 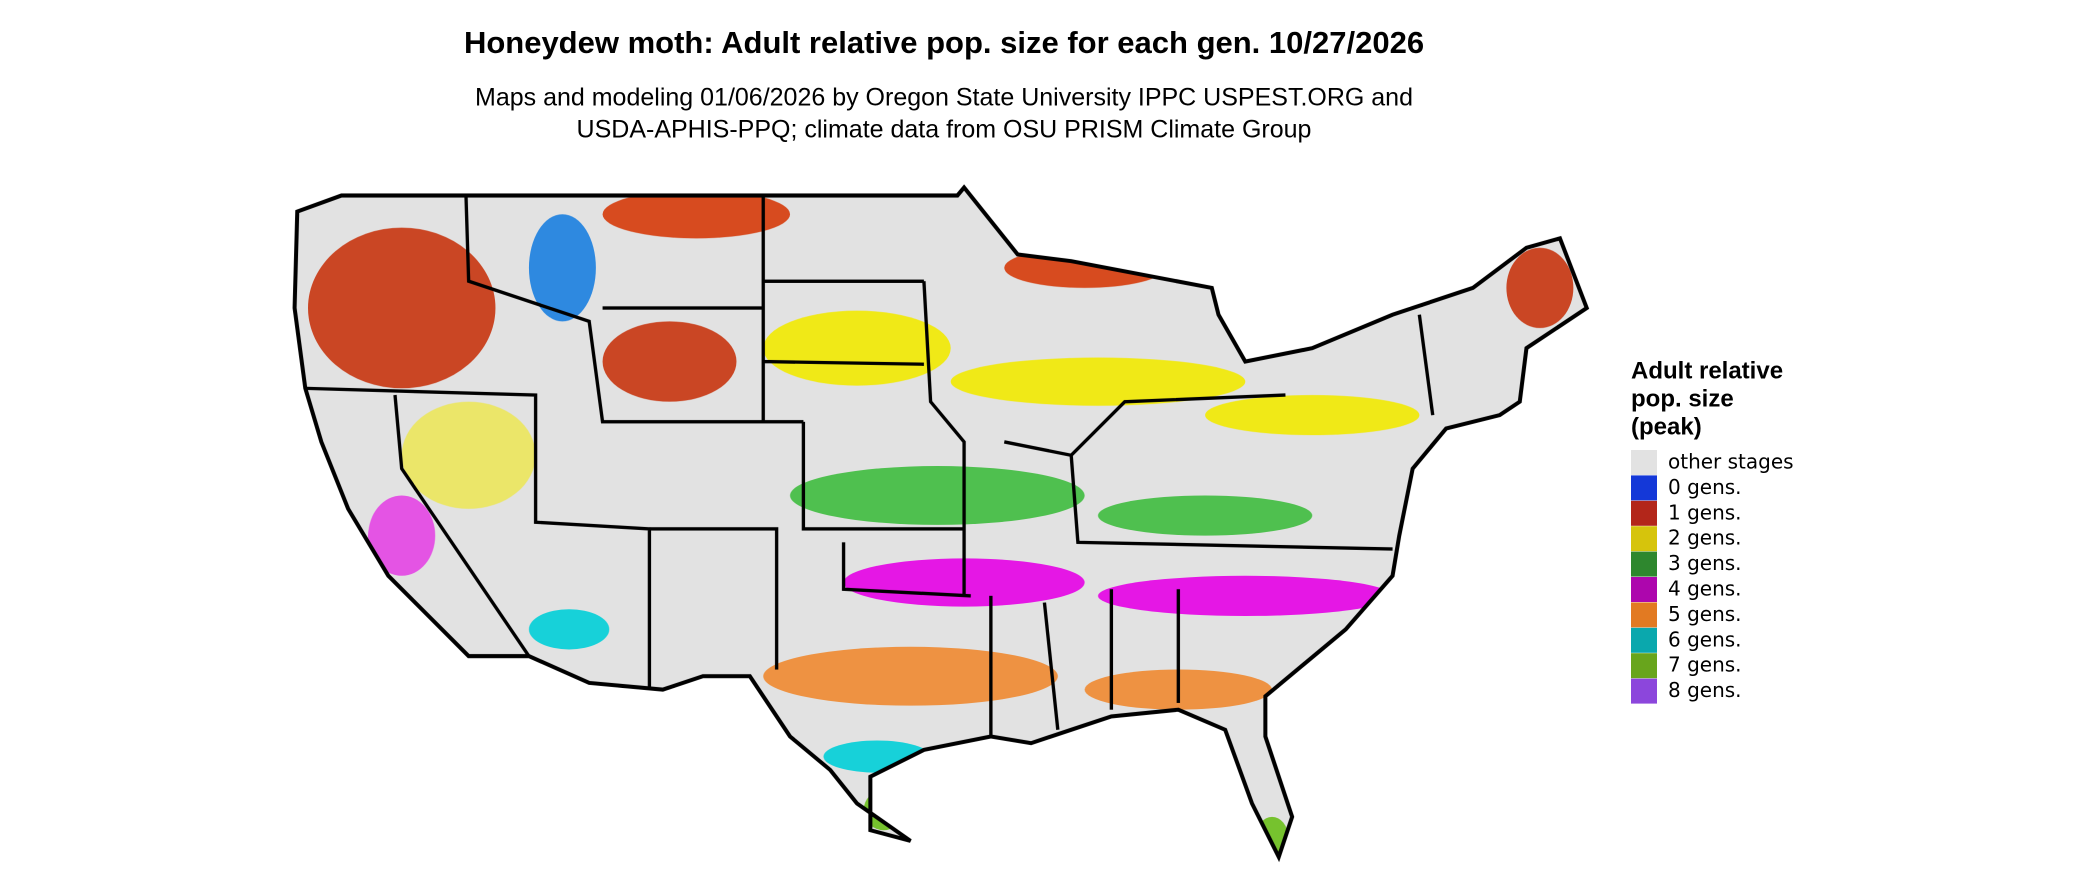 I want to click on legend-label: 7 gens., so click(x=1705, y=665).